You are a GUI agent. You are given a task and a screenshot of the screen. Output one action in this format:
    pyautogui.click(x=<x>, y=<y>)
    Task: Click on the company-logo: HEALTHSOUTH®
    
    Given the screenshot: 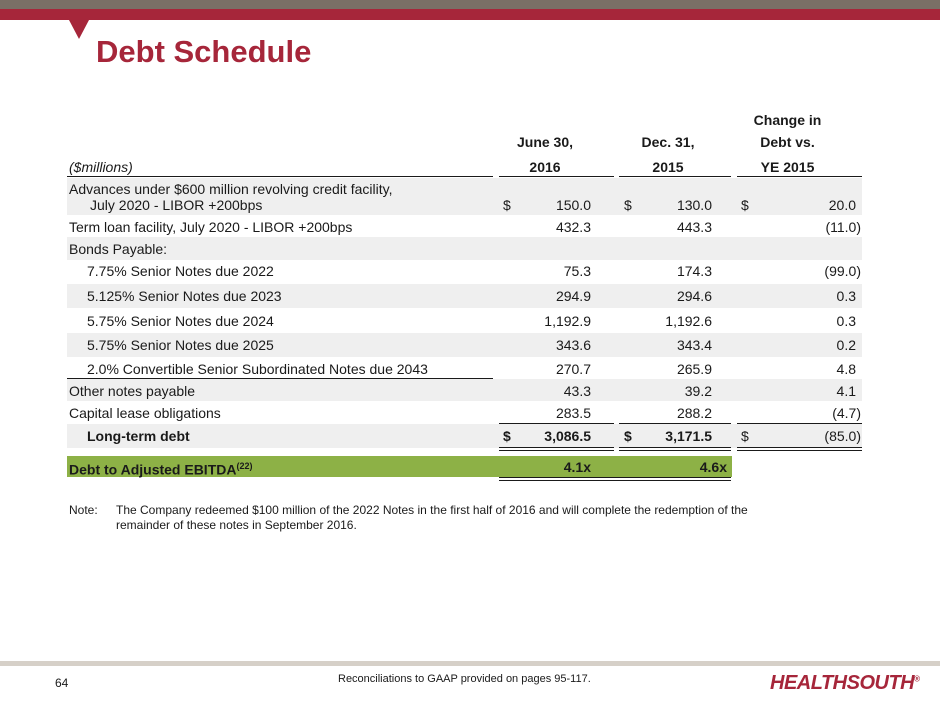 What is the action you would take?
    pyautogui.click(x=845, y=683)
    